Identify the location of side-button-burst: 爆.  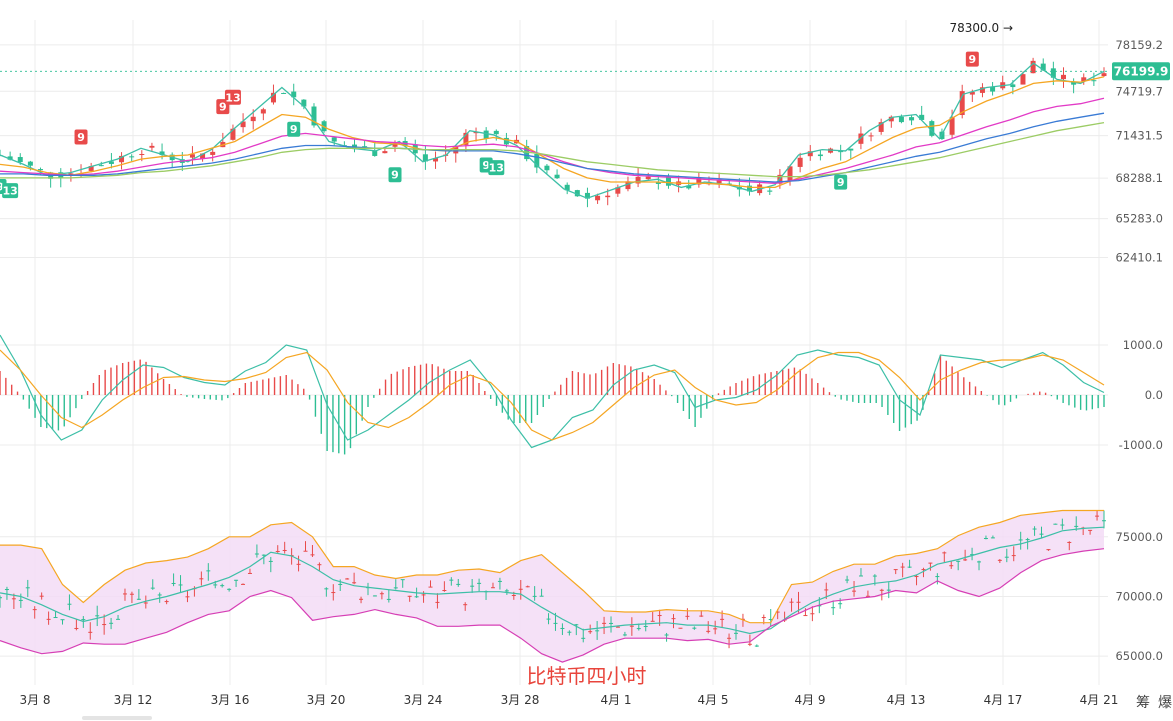
(1165, 703).